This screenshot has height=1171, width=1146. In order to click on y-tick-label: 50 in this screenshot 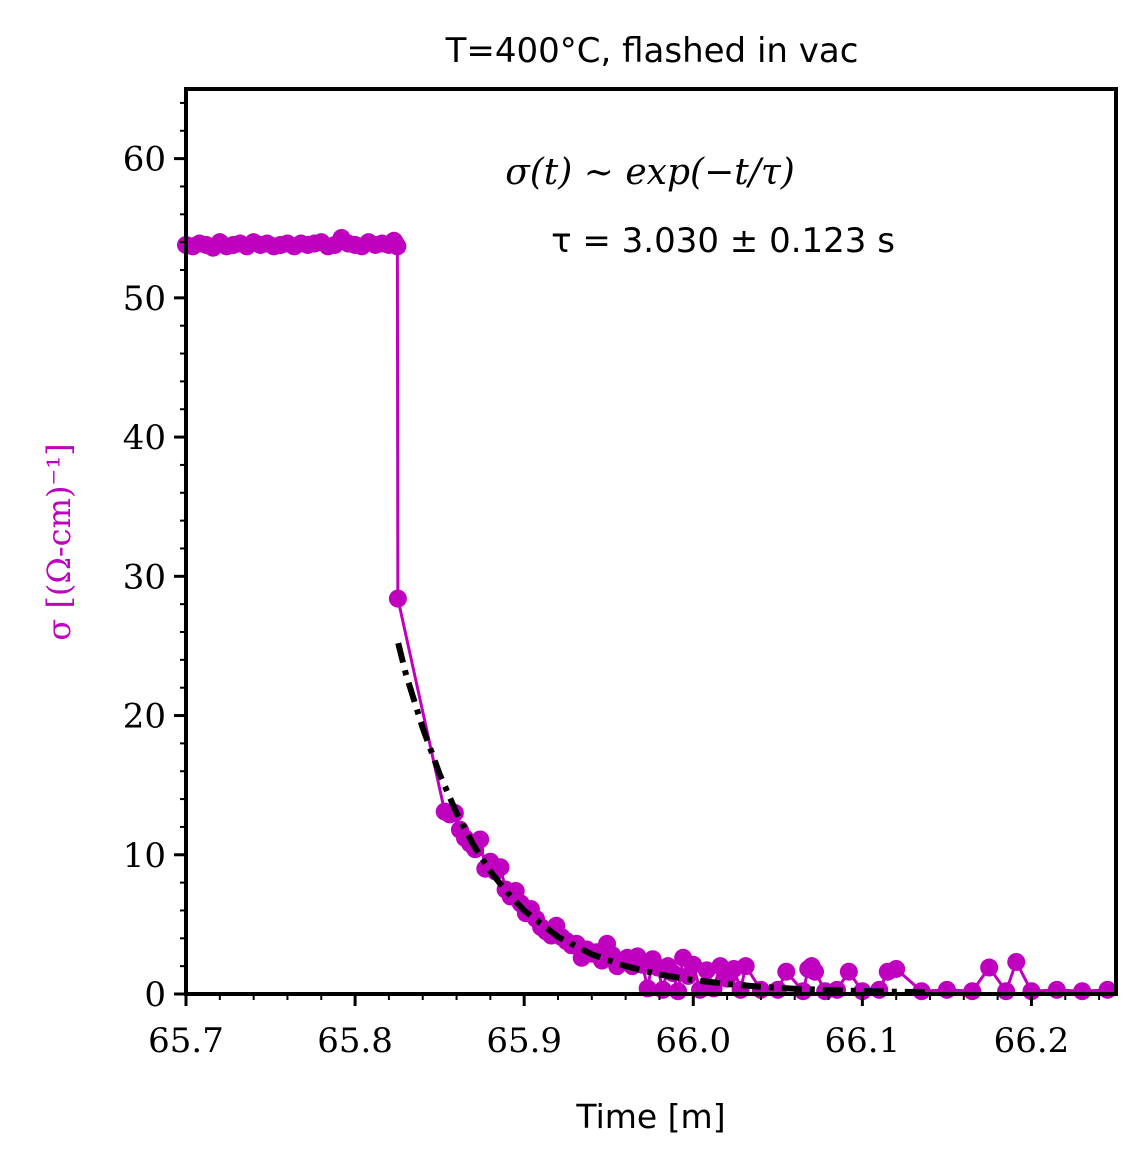, I will do `click(144, 299)`.